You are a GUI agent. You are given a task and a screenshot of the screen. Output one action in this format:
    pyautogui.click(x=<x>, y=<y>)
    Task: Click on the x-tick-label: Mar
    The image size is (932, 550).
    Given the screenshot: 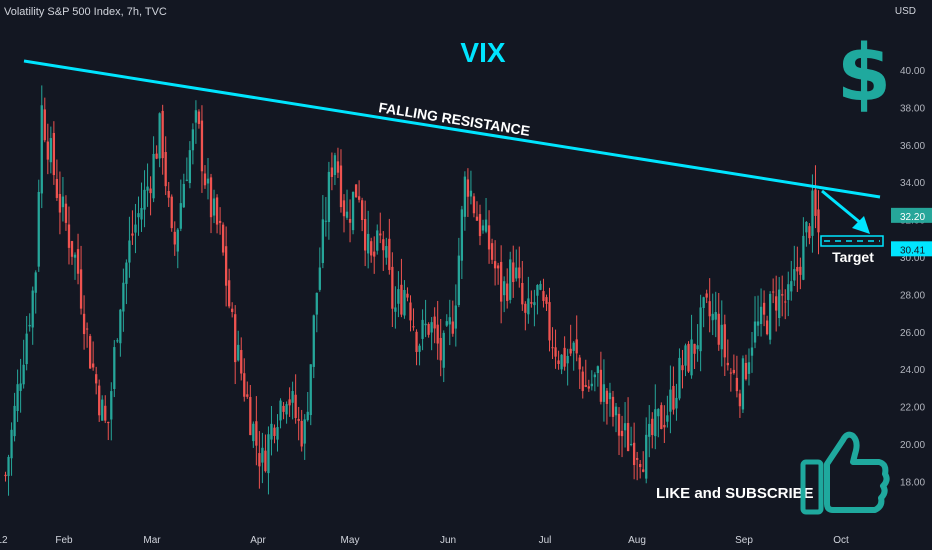 What is the action you would take?
    pyautogui.click(x=152, y=540)
    